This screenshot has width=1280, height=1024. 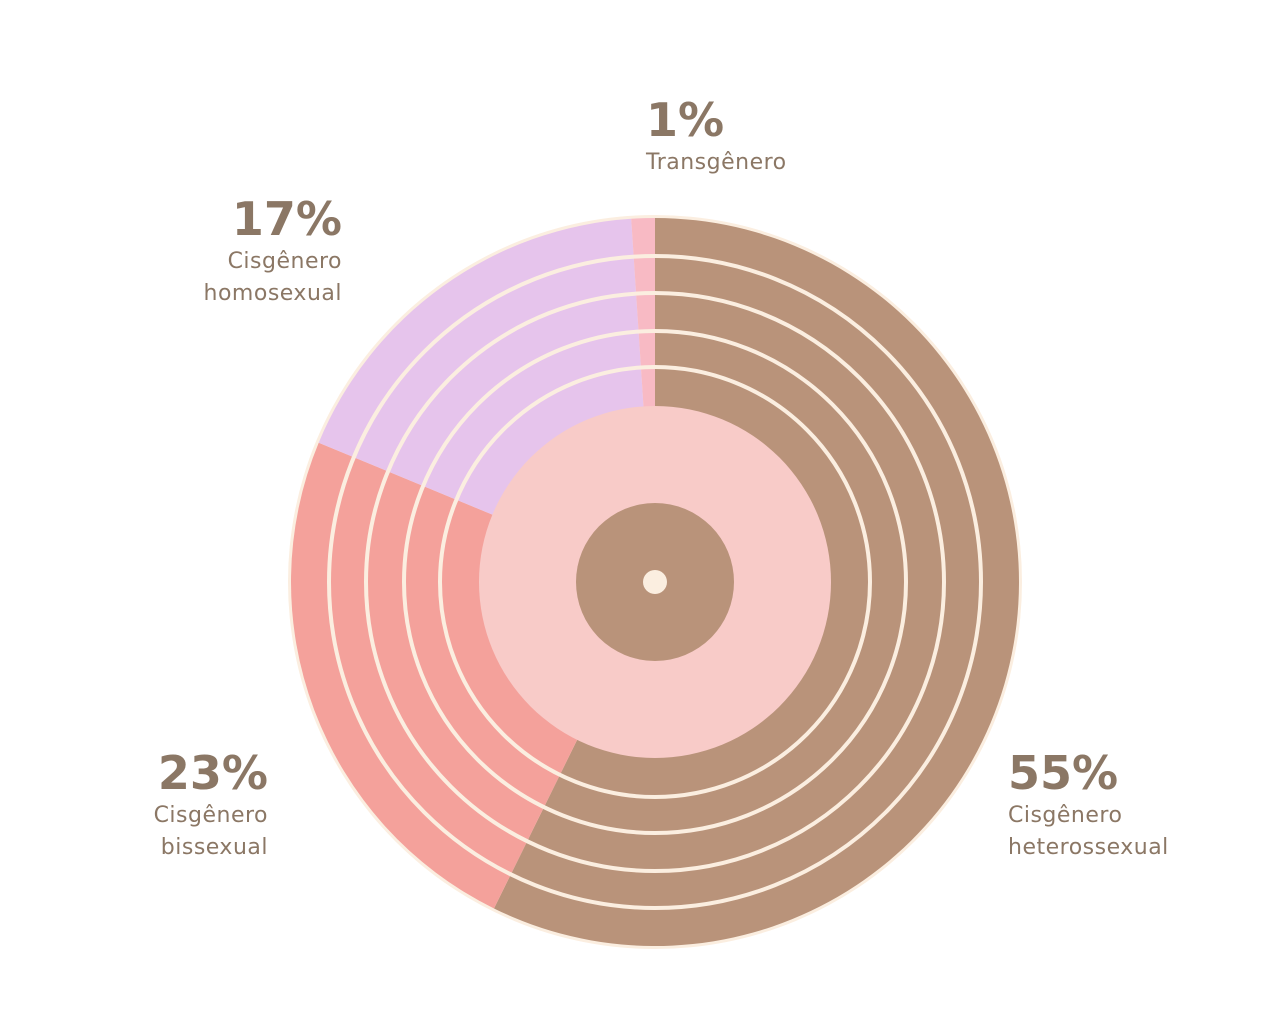 What do you see at coordinates (210, 831) in the screenshot?
I see `category-label: Cisgênero bissexual` at bounding box center [210, 831].